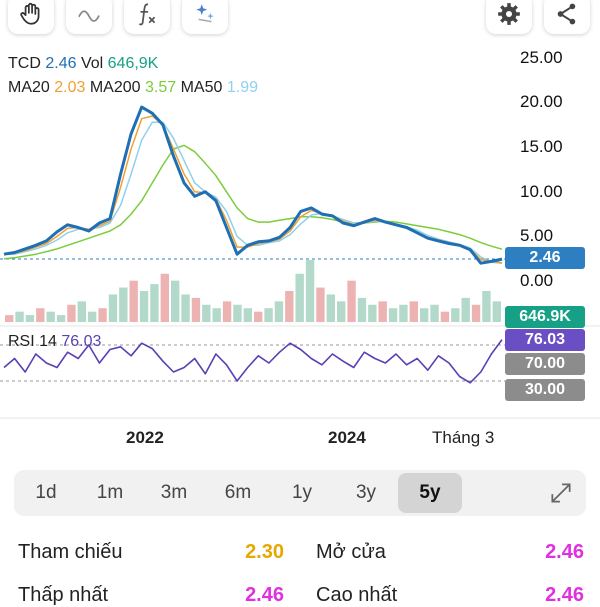 This screenshot has width=600, height=607. What do you see at coordinates (63, 595) in the screenshot?
I see `low-price-label: Thấp nhất` at bounding box center [63, 595].